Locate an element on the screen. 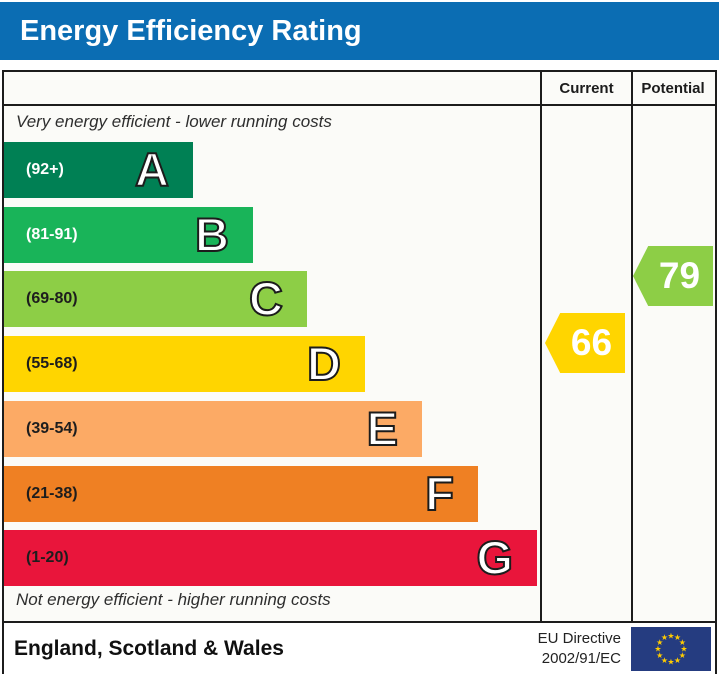 The image size is (719, 677). band-row-d: (55-68) D is located at coordinates (184, 364).